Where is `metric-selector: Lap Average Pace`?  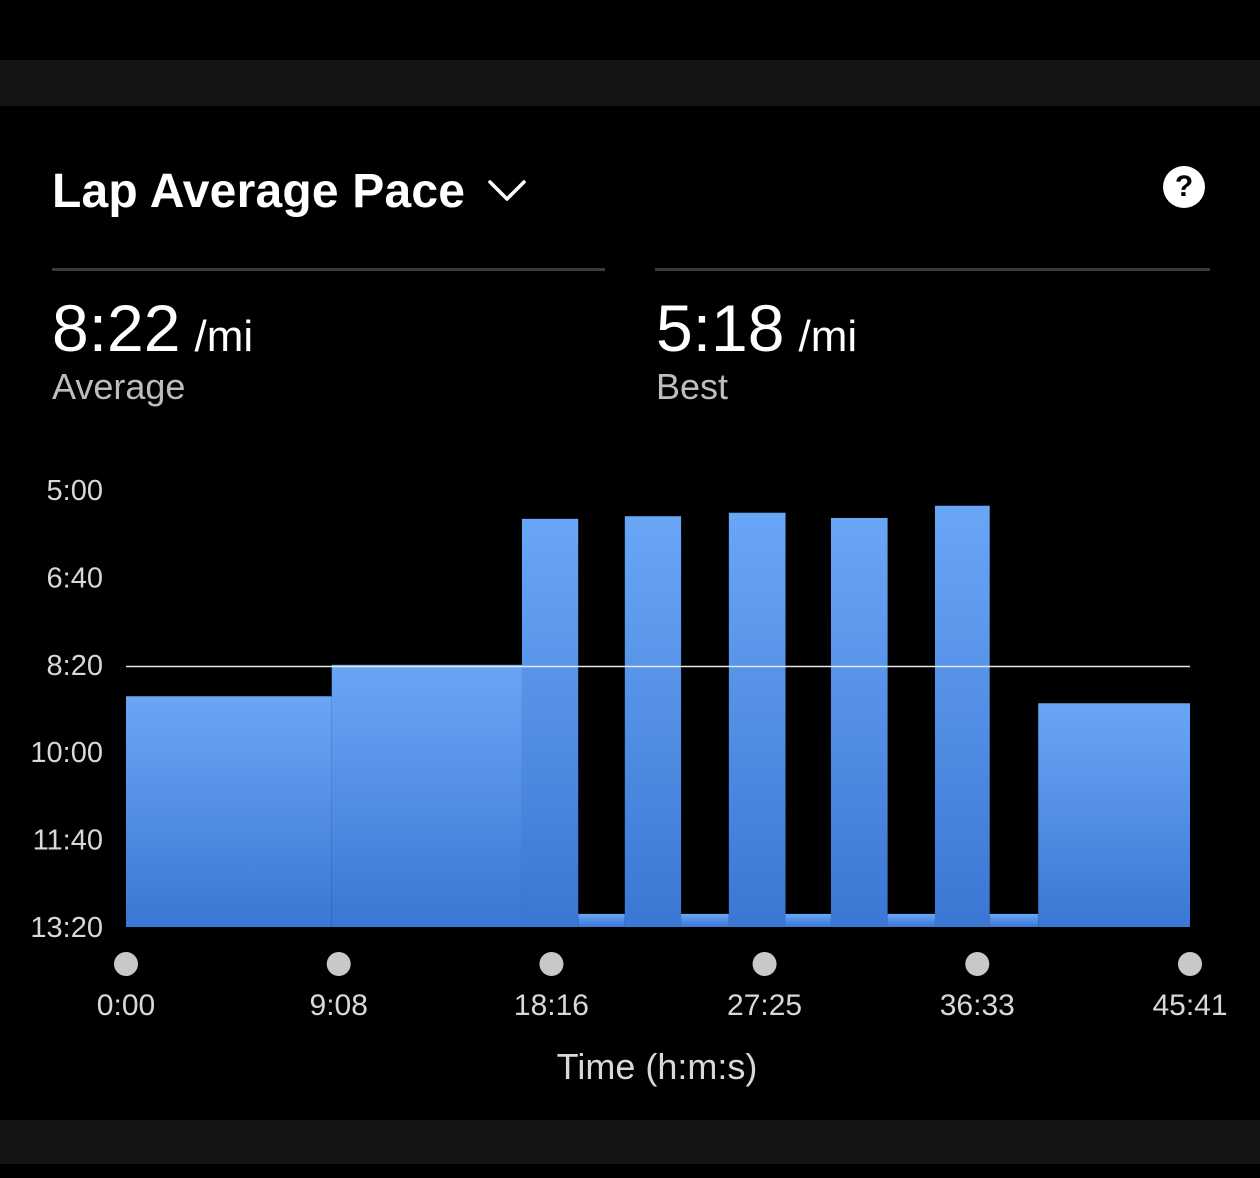 metric-selector: Lap Average Pace is located at coordinates (289, 191).